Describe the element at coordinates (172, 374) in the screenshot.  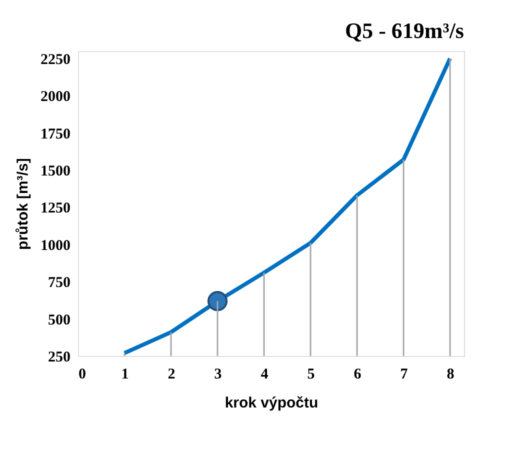
I see `x-tick-label: 2` at that location.